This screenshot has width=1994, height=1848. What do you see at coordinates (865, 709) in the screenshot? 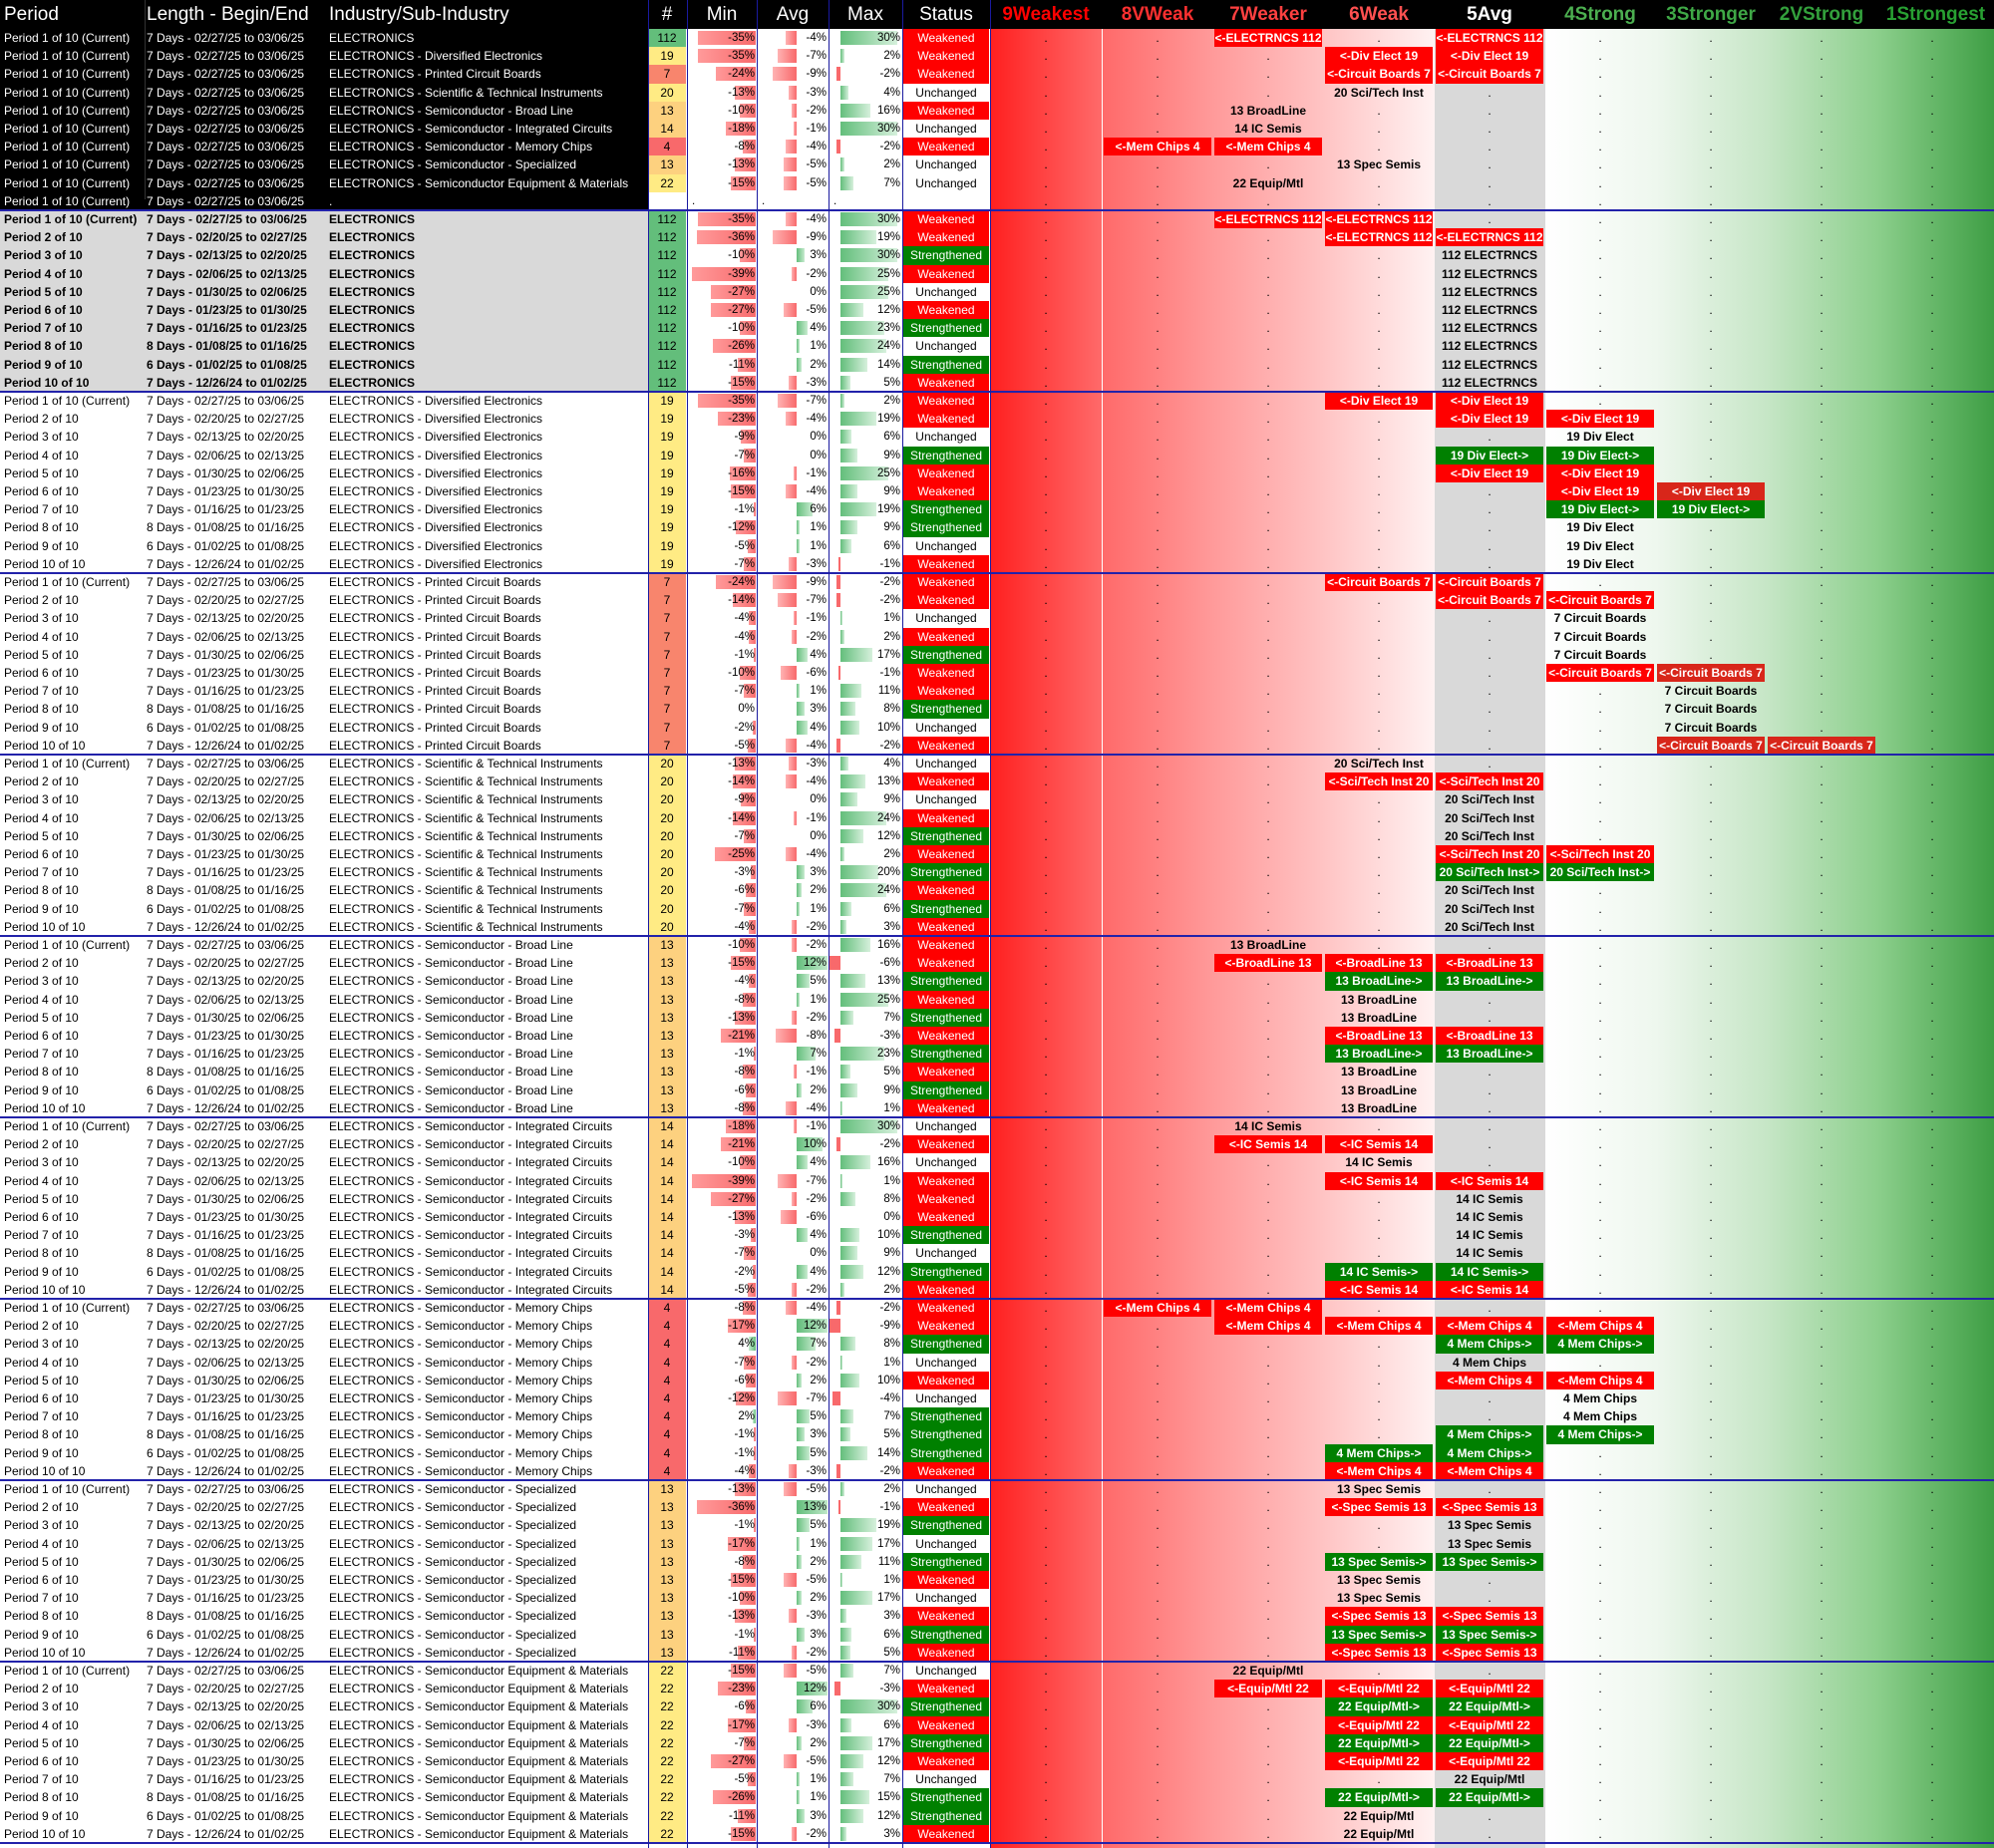
I see `max-cell: 8%` at bounding box center [865, 709].